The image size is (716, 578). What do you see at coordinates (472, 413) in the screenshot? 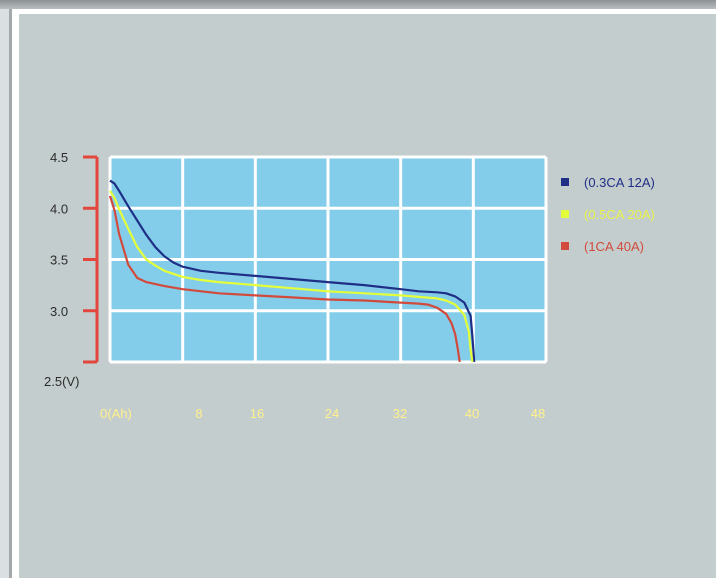
I see `x-tick-label: 40` at bounding box center [472, 413].